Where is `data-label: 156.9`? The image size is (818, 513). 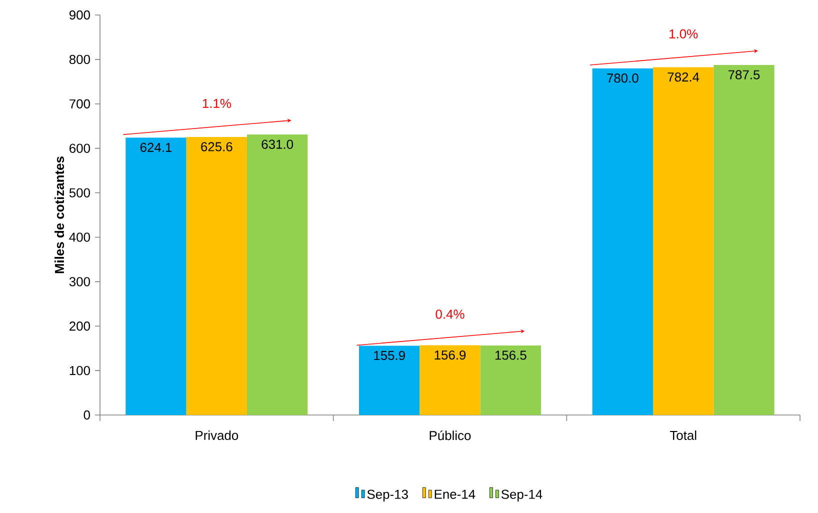 data-label: 156.9 is located at coordinates (450, 355).